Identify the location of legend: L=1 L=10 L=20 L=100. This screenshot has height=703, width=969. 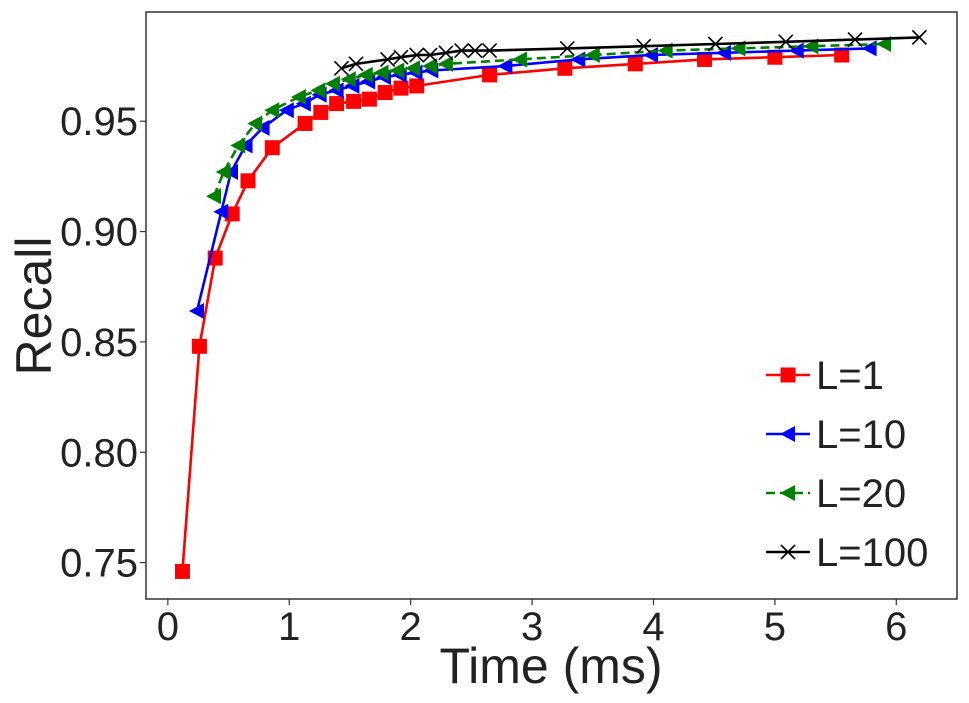
(847, 464).